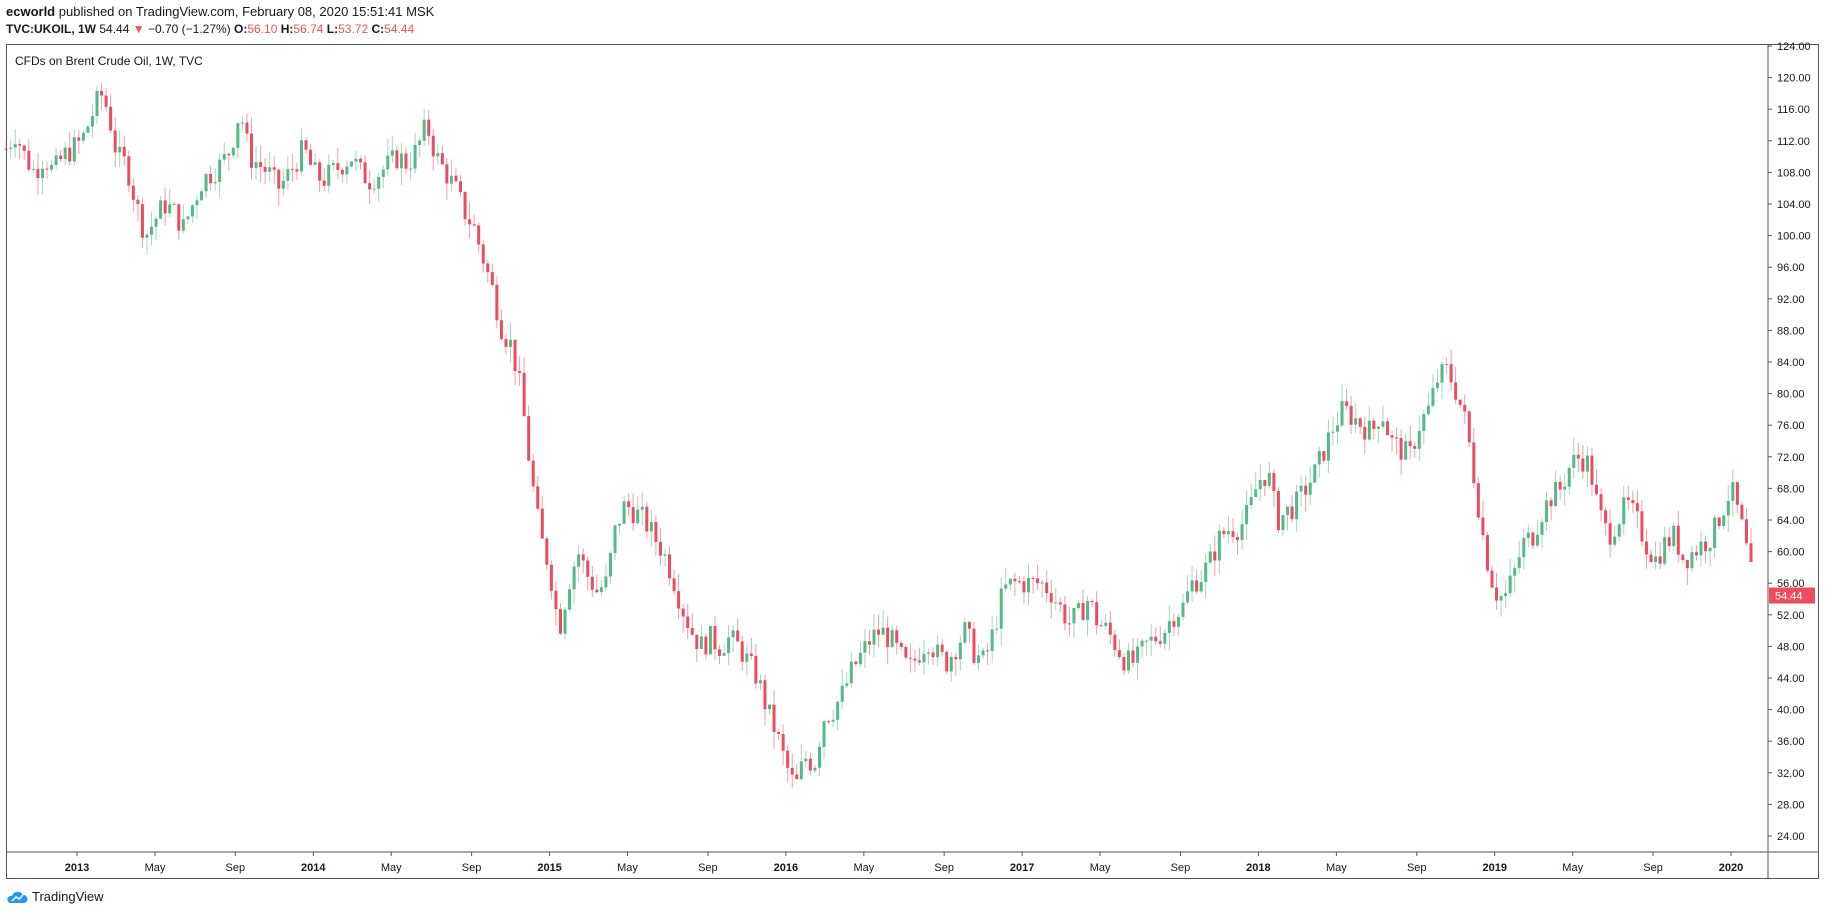  What do you see at coordinates (1791, 553) in the screenshot?
I see `y-tick-label: 60.00` at bounding box center [1791, 553].